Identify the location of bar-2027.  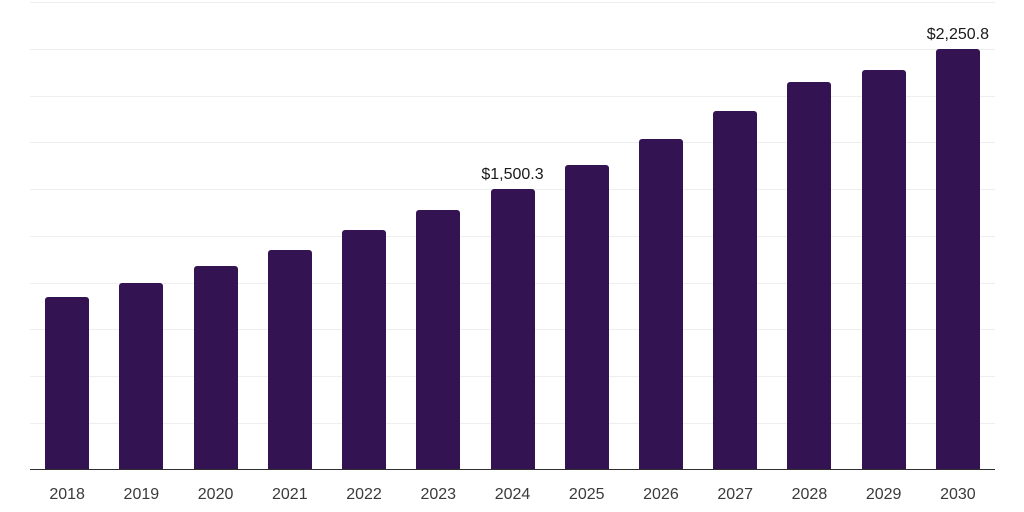
(735, 290).